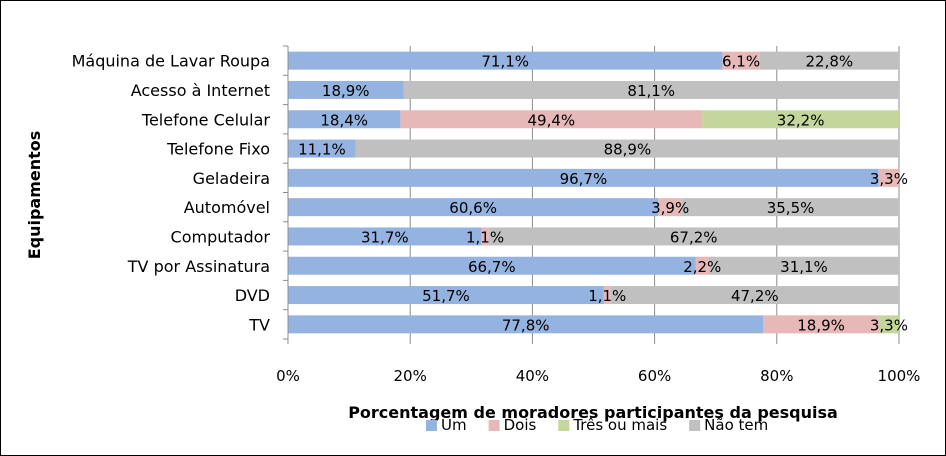 This screenshot has width=946, height=456. I want to click on data-label: 2,2%, so click(702, 267).